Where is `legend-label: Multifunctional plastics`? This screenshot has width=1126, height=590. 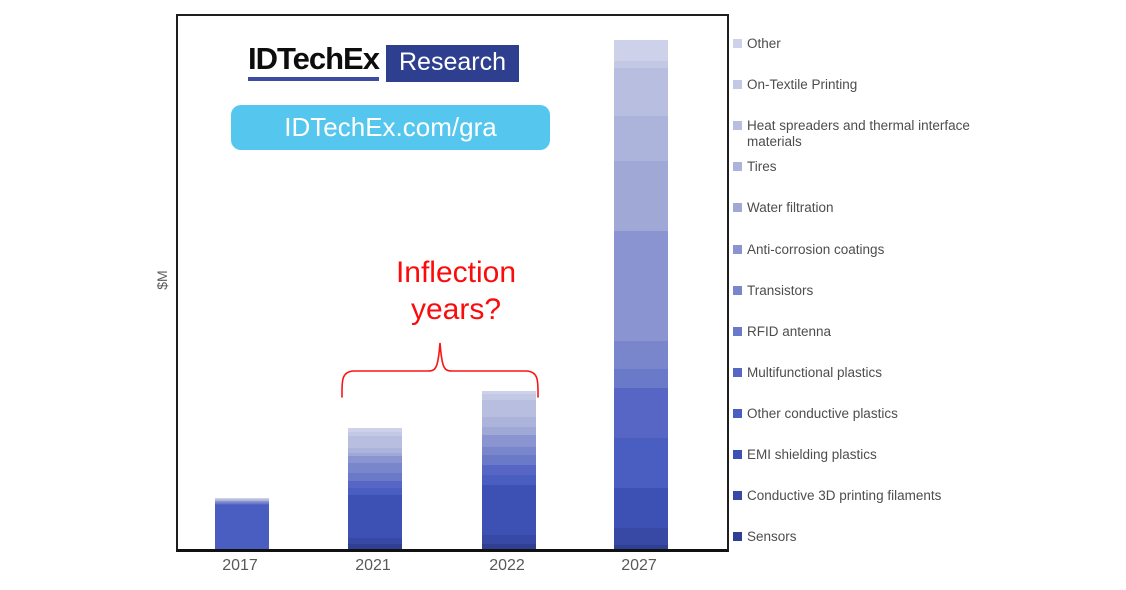 legend-label: Multifunctional plastics is located at coordinates (815, 372).